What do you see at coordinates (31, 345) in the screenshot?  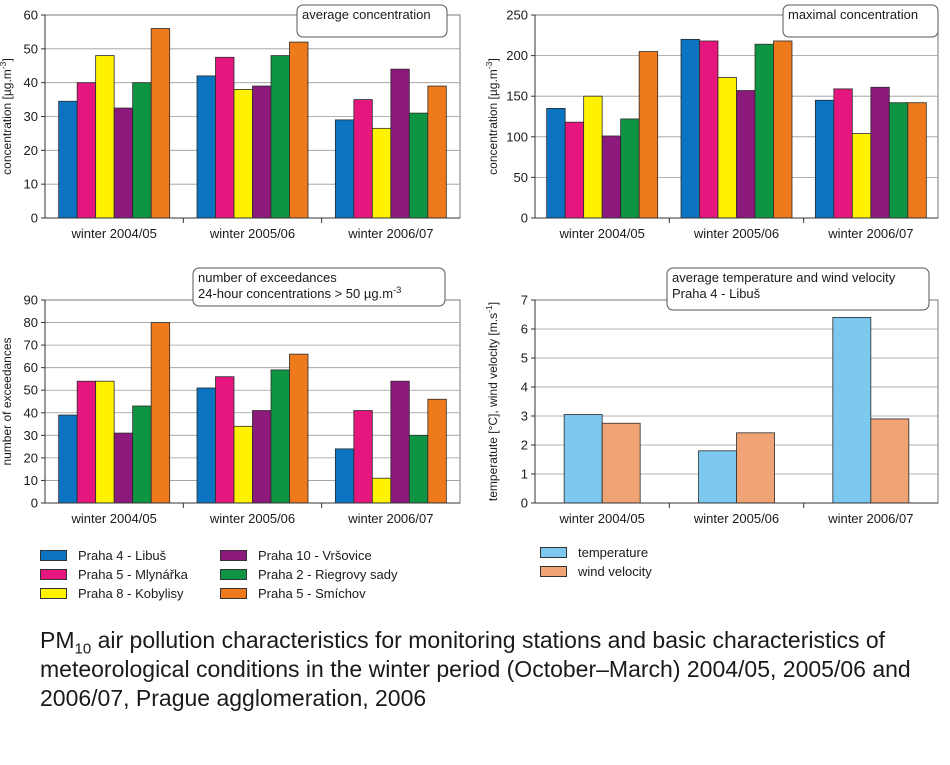 I see `y-tick-label: 70` at bounding box center [31, 345].